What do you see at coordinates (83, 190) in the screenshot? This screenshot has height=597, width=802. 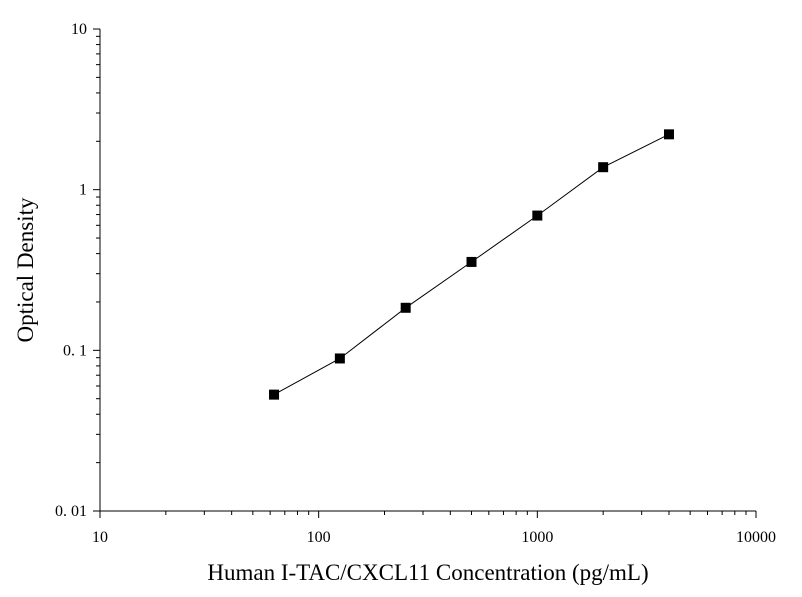 I see `y-tick-label: 1` at bounding box center [83, 190].